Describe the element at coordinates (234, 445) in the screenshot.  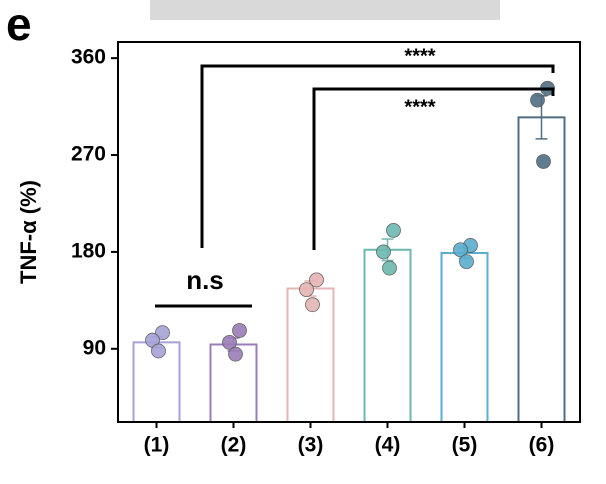
I see `x-tick-label: (2)` at that location.